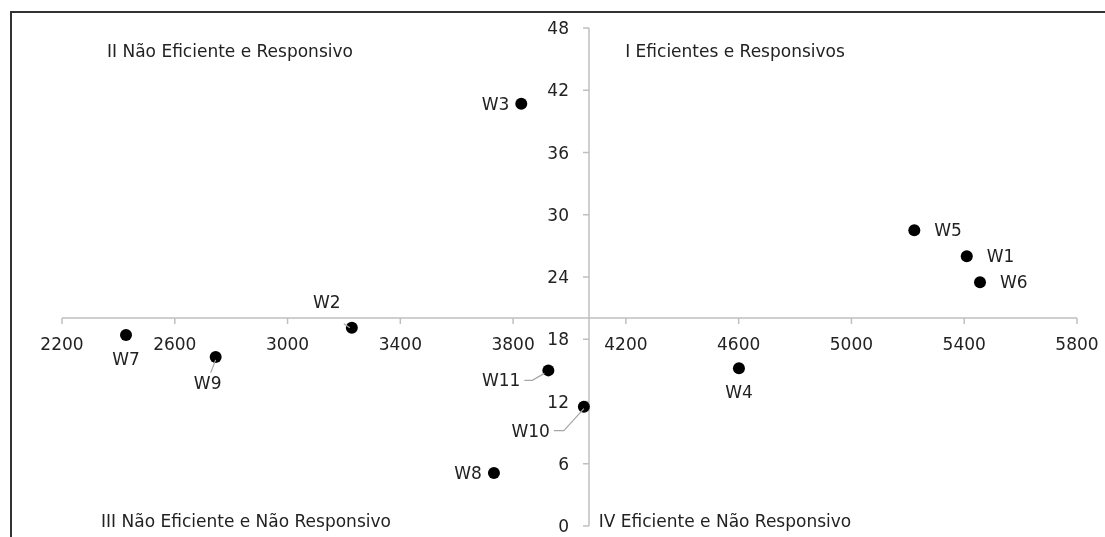 The width and height of the screenshot is (1105, 537). Describe the element at coordinates (327, 301) in the screenshot. I see `series-label: W2` at that location.